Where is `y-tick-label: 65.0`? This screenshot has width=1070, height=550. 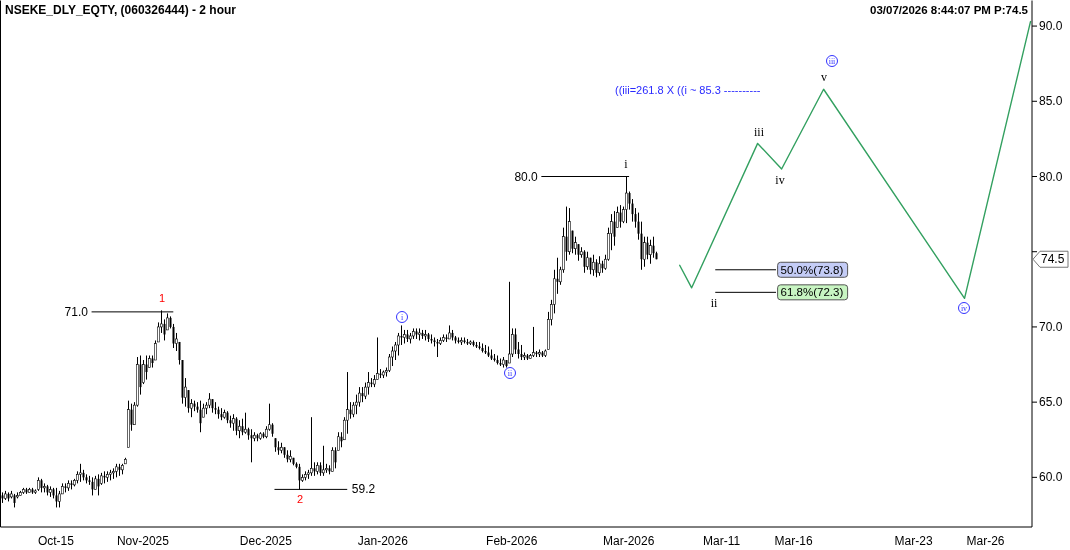
y-tick-label: 65.0 is located at coordinates (1051, 402).